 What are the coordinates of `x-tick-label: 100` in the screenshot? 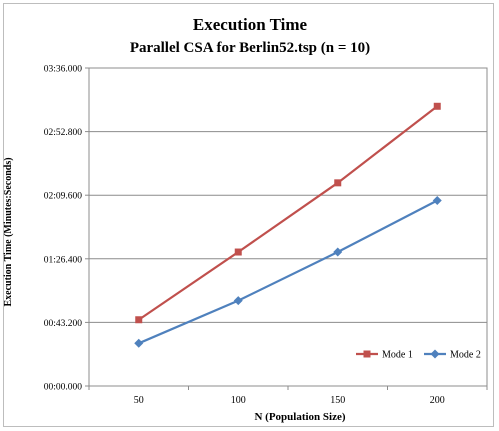 It's located at (238, 400).